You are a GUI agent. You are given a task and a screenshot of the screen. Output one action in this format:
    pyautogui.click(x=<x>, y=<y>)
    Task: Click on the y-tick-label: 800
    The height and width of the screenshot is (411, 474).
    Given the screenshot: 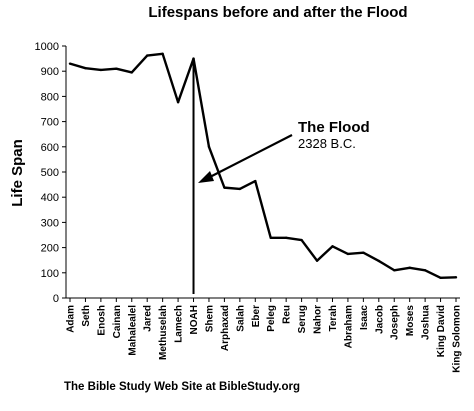 What is the action you would take?
    pyautogui.click(x=50, y=97)
    